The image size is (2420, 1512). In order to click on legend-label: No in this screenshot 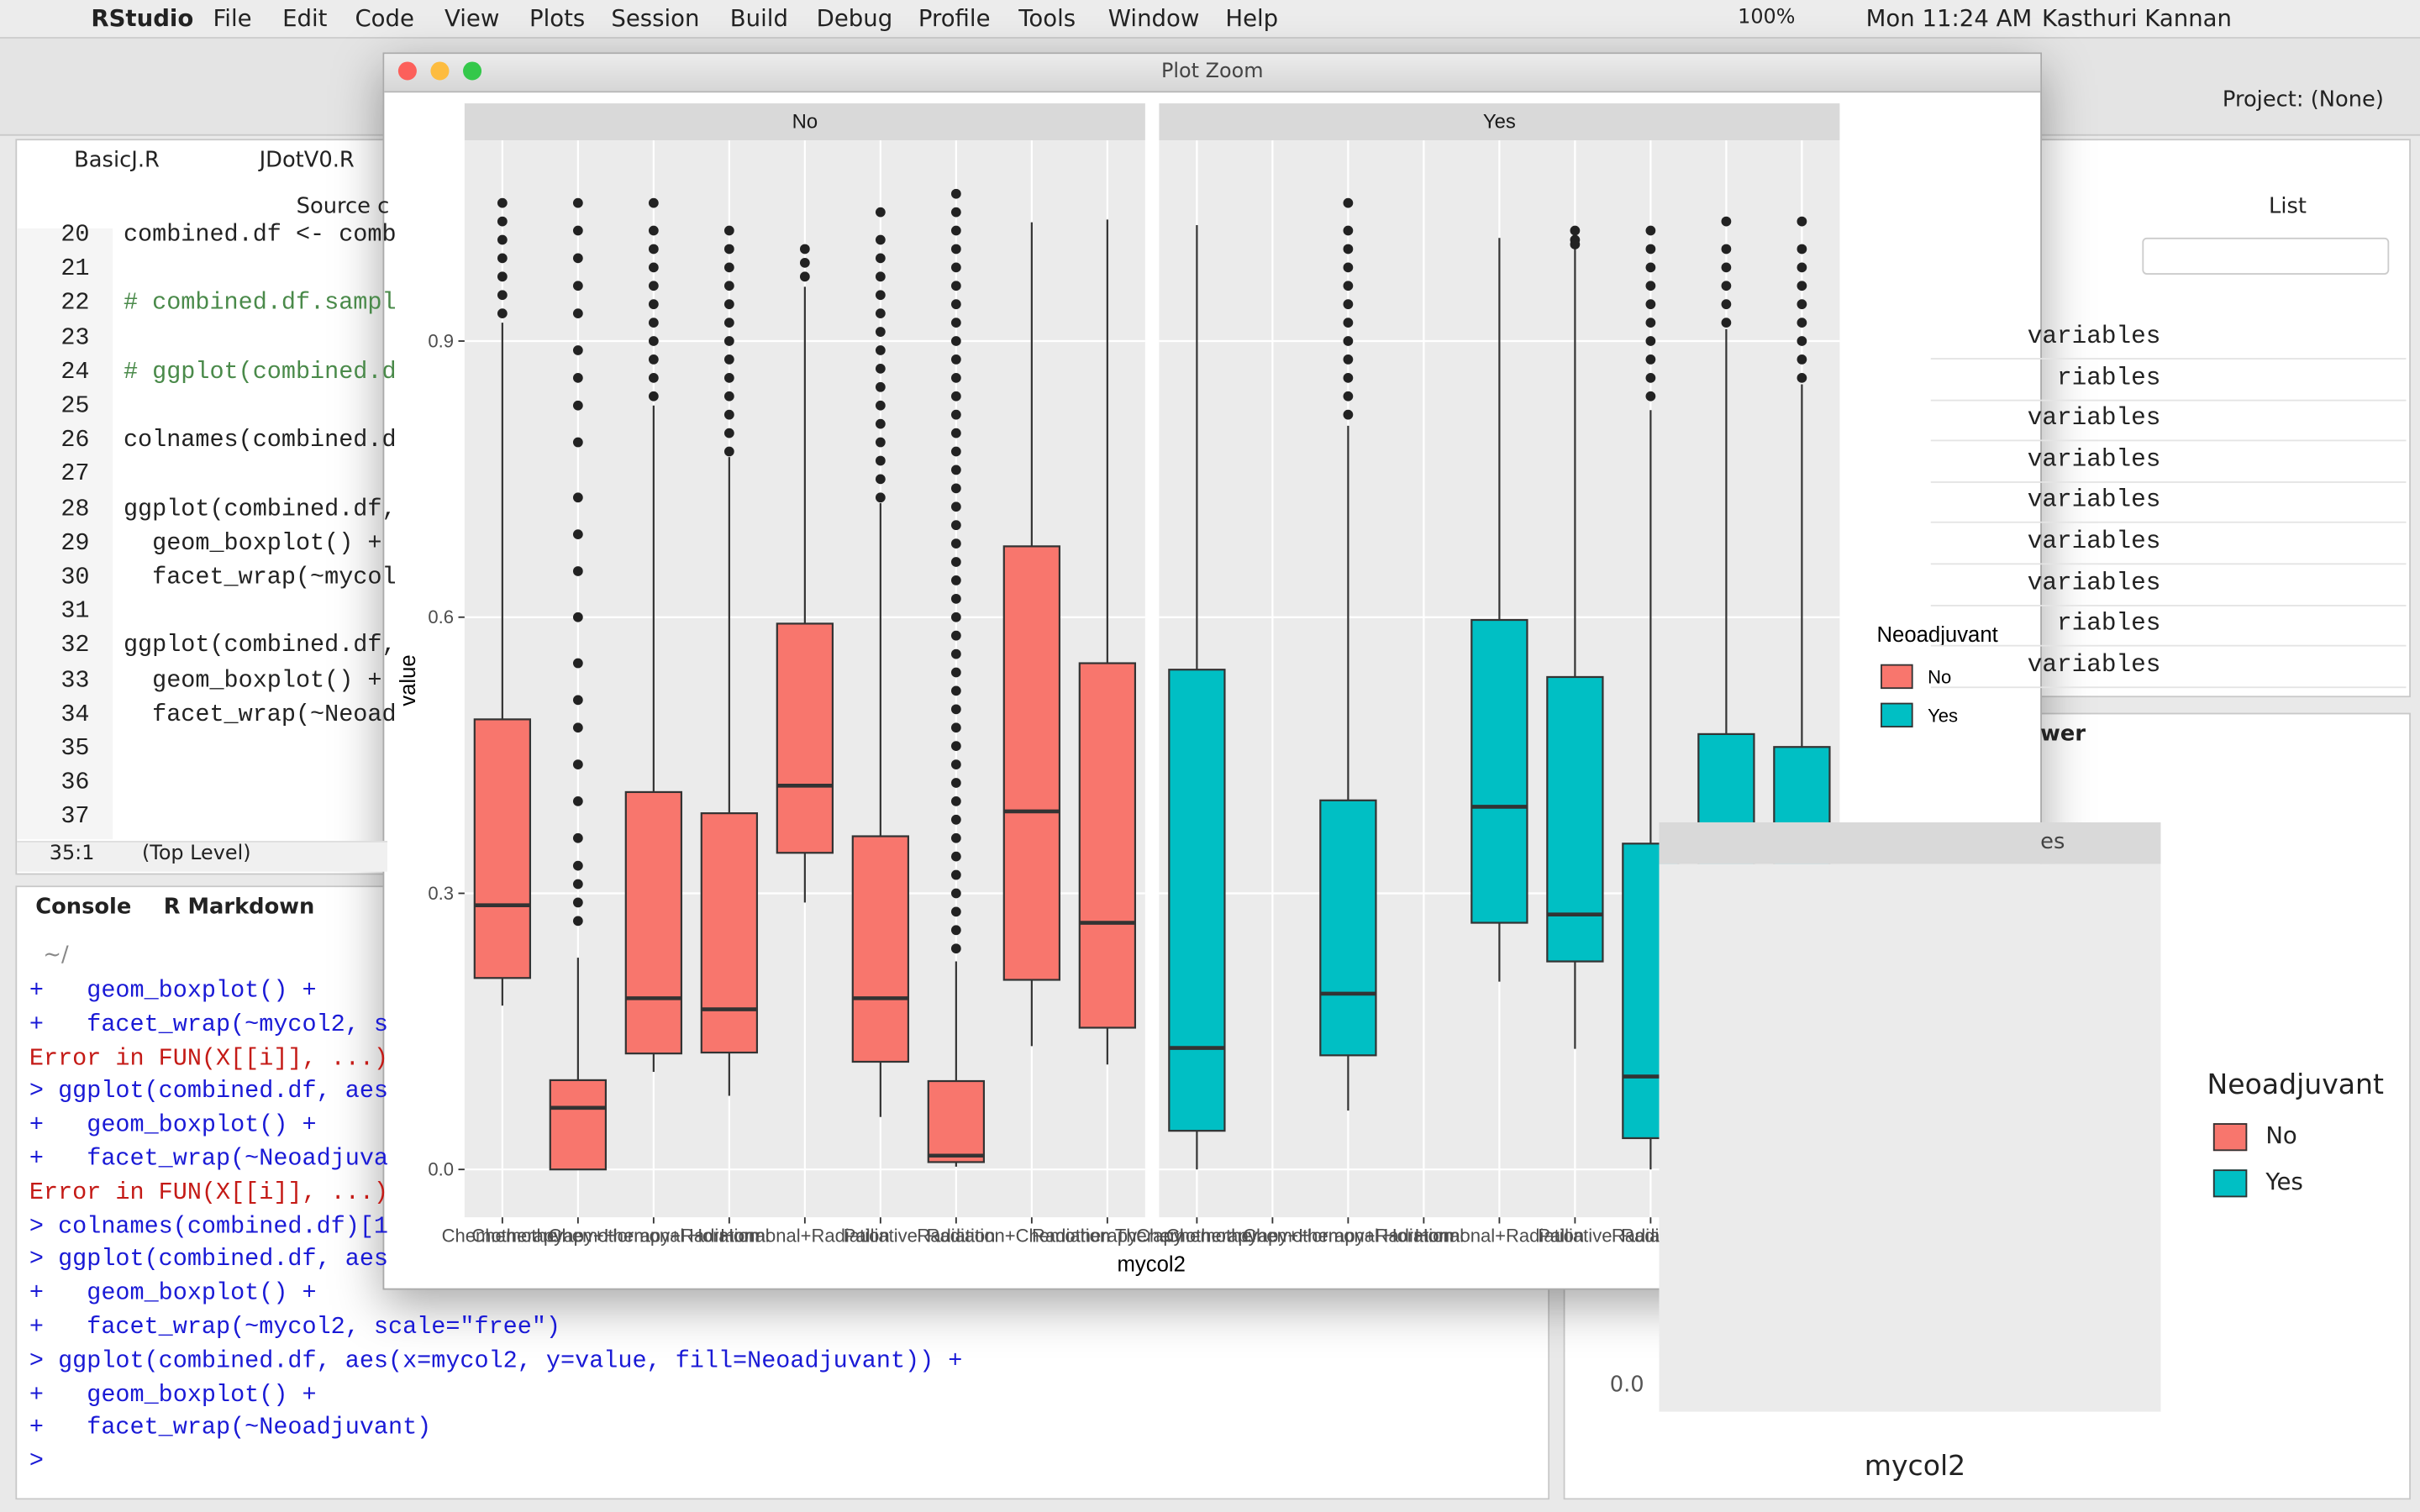, I will do `click(1939, 677)`.